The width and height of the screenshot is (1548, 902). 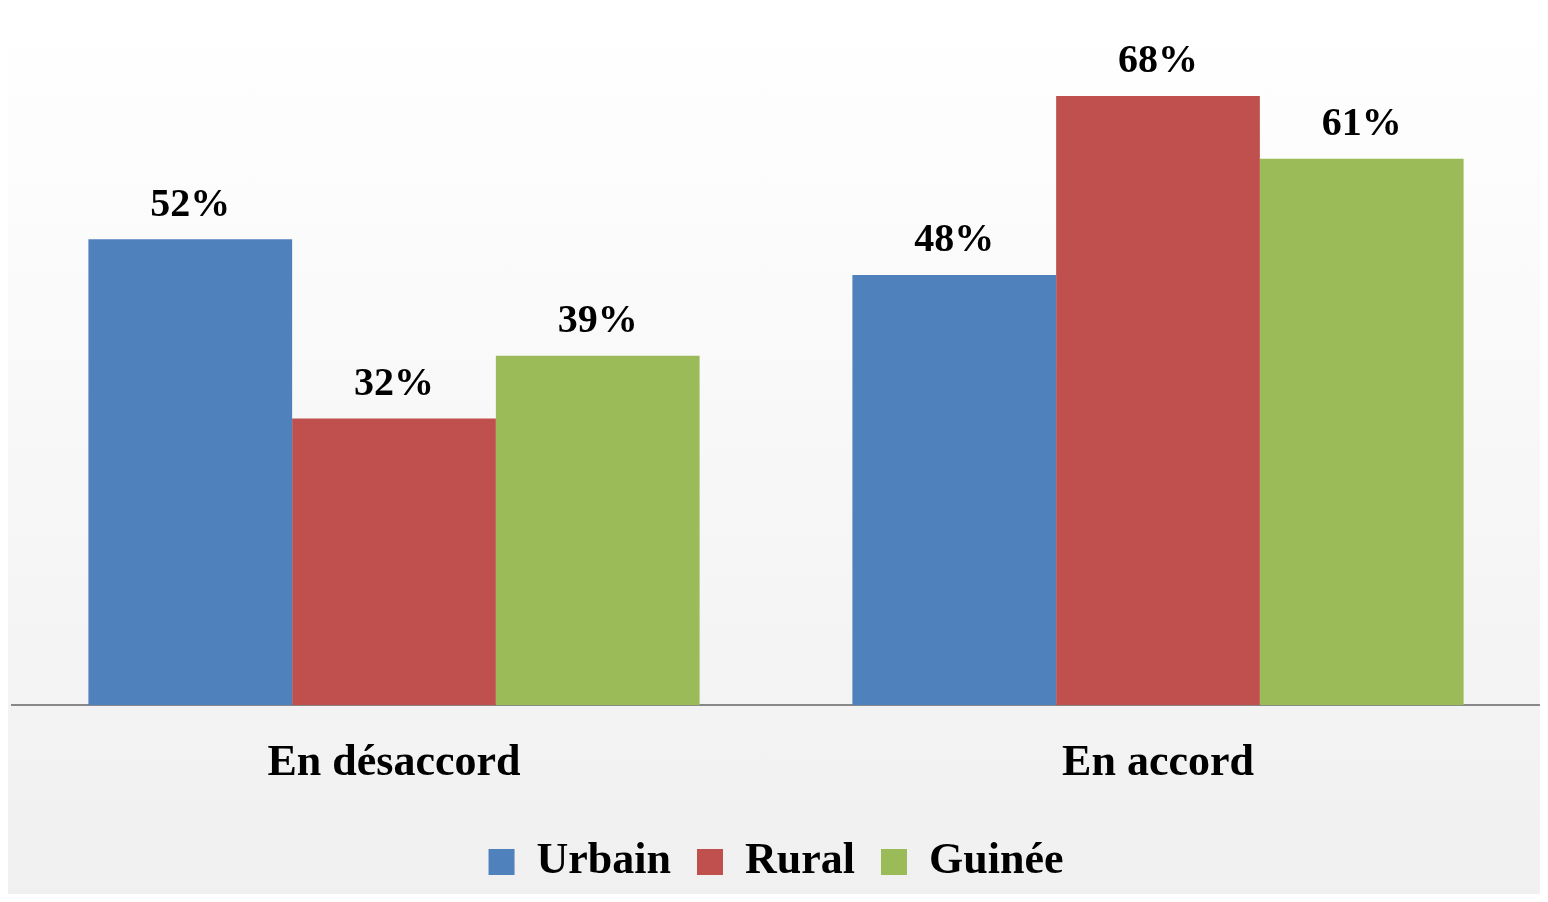 What do you see at coordinates (1158, 760) in the screenshot?
I see `x-tick-label: En accord` at bounding box center [1158, 760].